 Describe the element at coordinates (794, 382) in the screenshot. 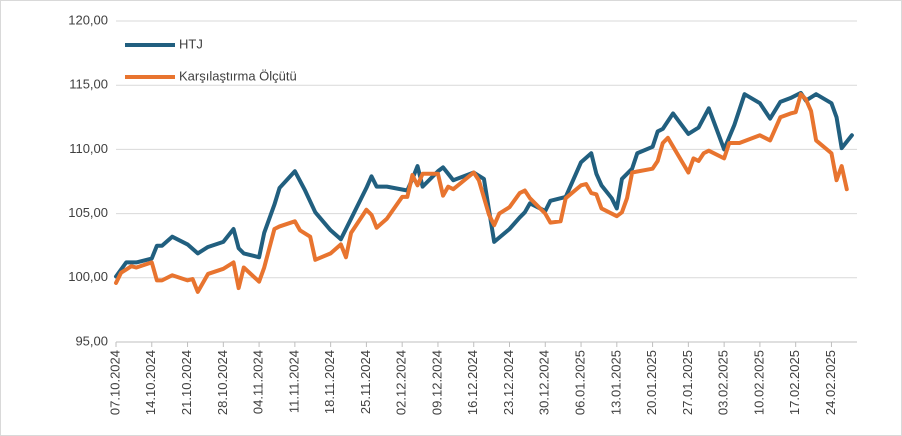

I see `x-tick-label: 17.02.2025` at that location.